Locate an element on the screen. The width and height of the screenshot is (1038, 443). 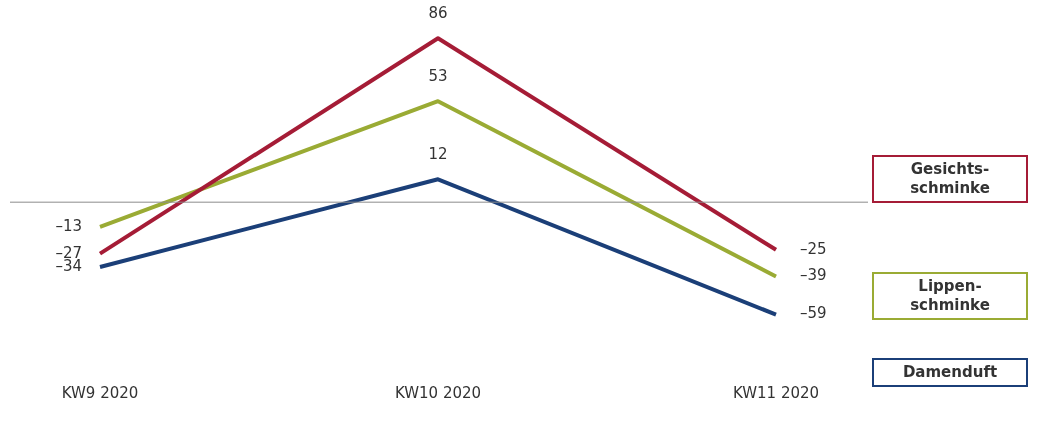
text: Damenduft is located at coordinates (950, 372).